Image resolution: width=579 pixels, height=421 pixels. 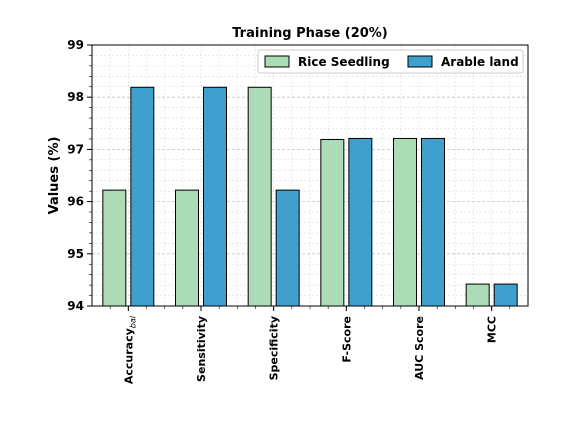 I want to click on y-axis-title: Values (%), so click(x=54, y=176).